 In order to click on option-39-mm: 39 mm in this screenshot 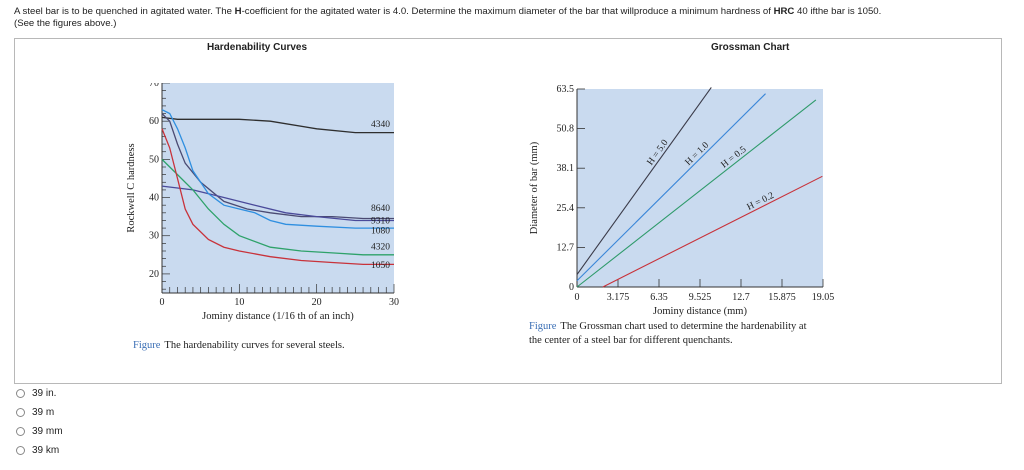, I will do `click(39, 431)`.